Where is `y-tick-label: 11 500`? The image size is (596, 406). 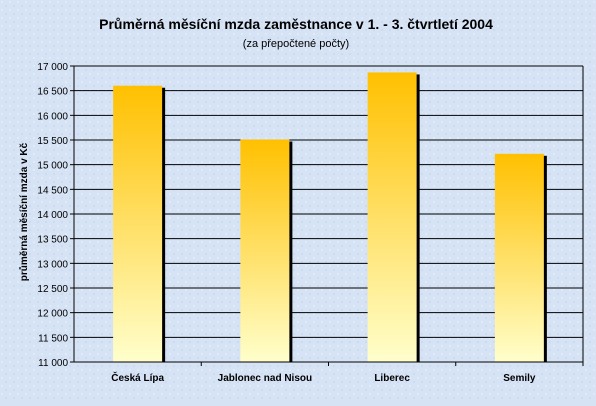
y-tick-label: 11 500 is located at coordinates (53, 338).